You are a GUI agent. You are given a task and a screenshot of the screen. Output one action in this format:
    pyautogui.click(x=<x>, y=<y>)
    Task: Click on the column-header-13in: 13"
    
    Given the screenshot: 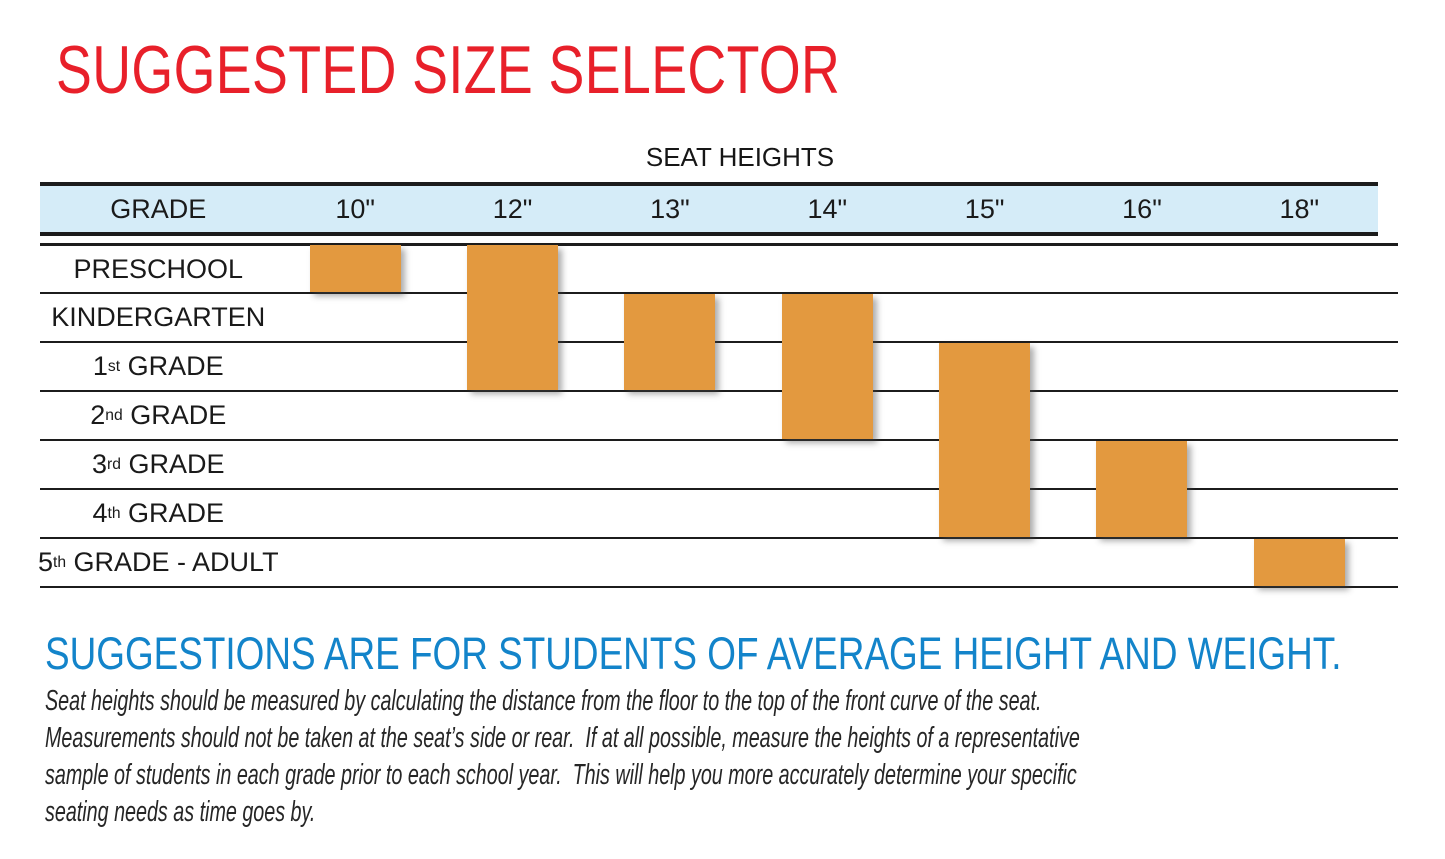 What is the action you would take?
    pyautogui.click(x=670, y=208)
    